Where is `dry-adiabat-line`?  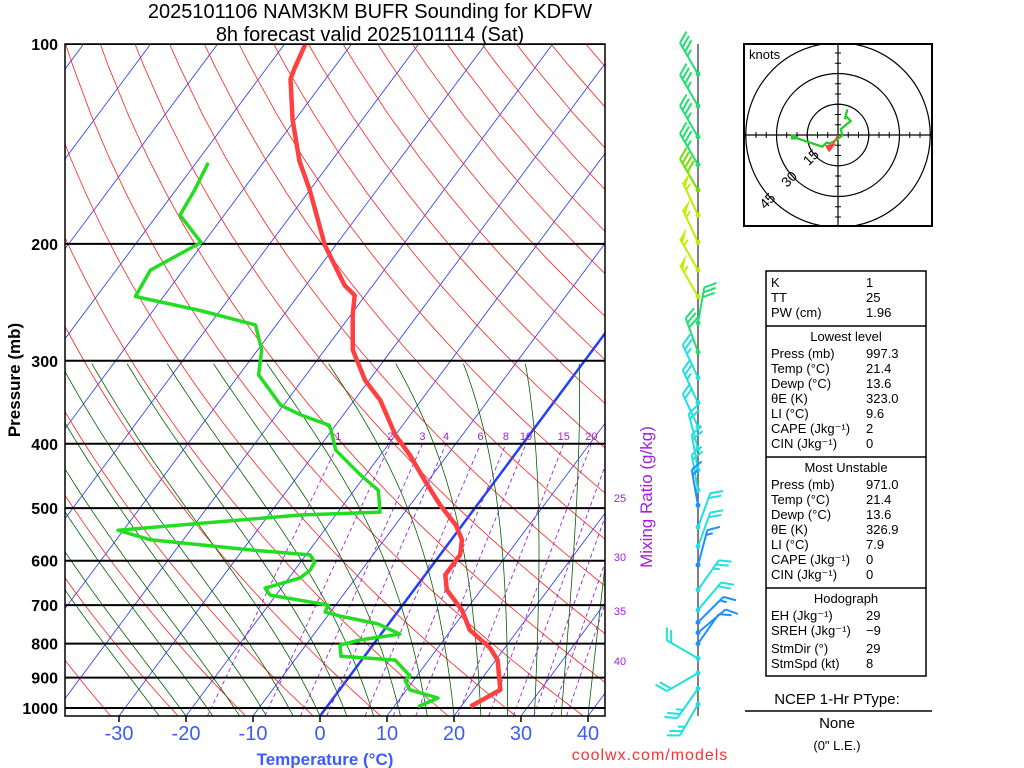 dry-adiabat-line is located at coordinates (155, 605).